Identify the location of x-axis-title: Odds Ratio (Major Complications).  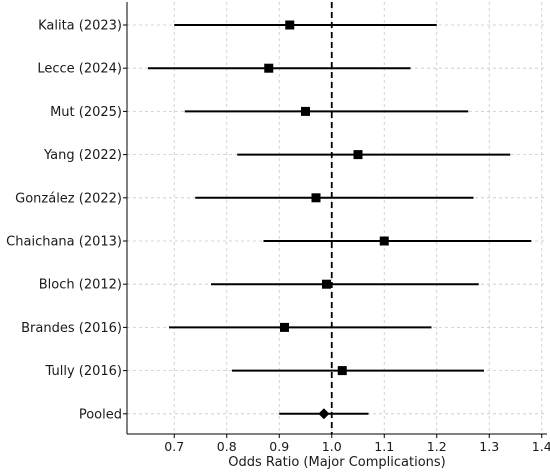
(336, 462).